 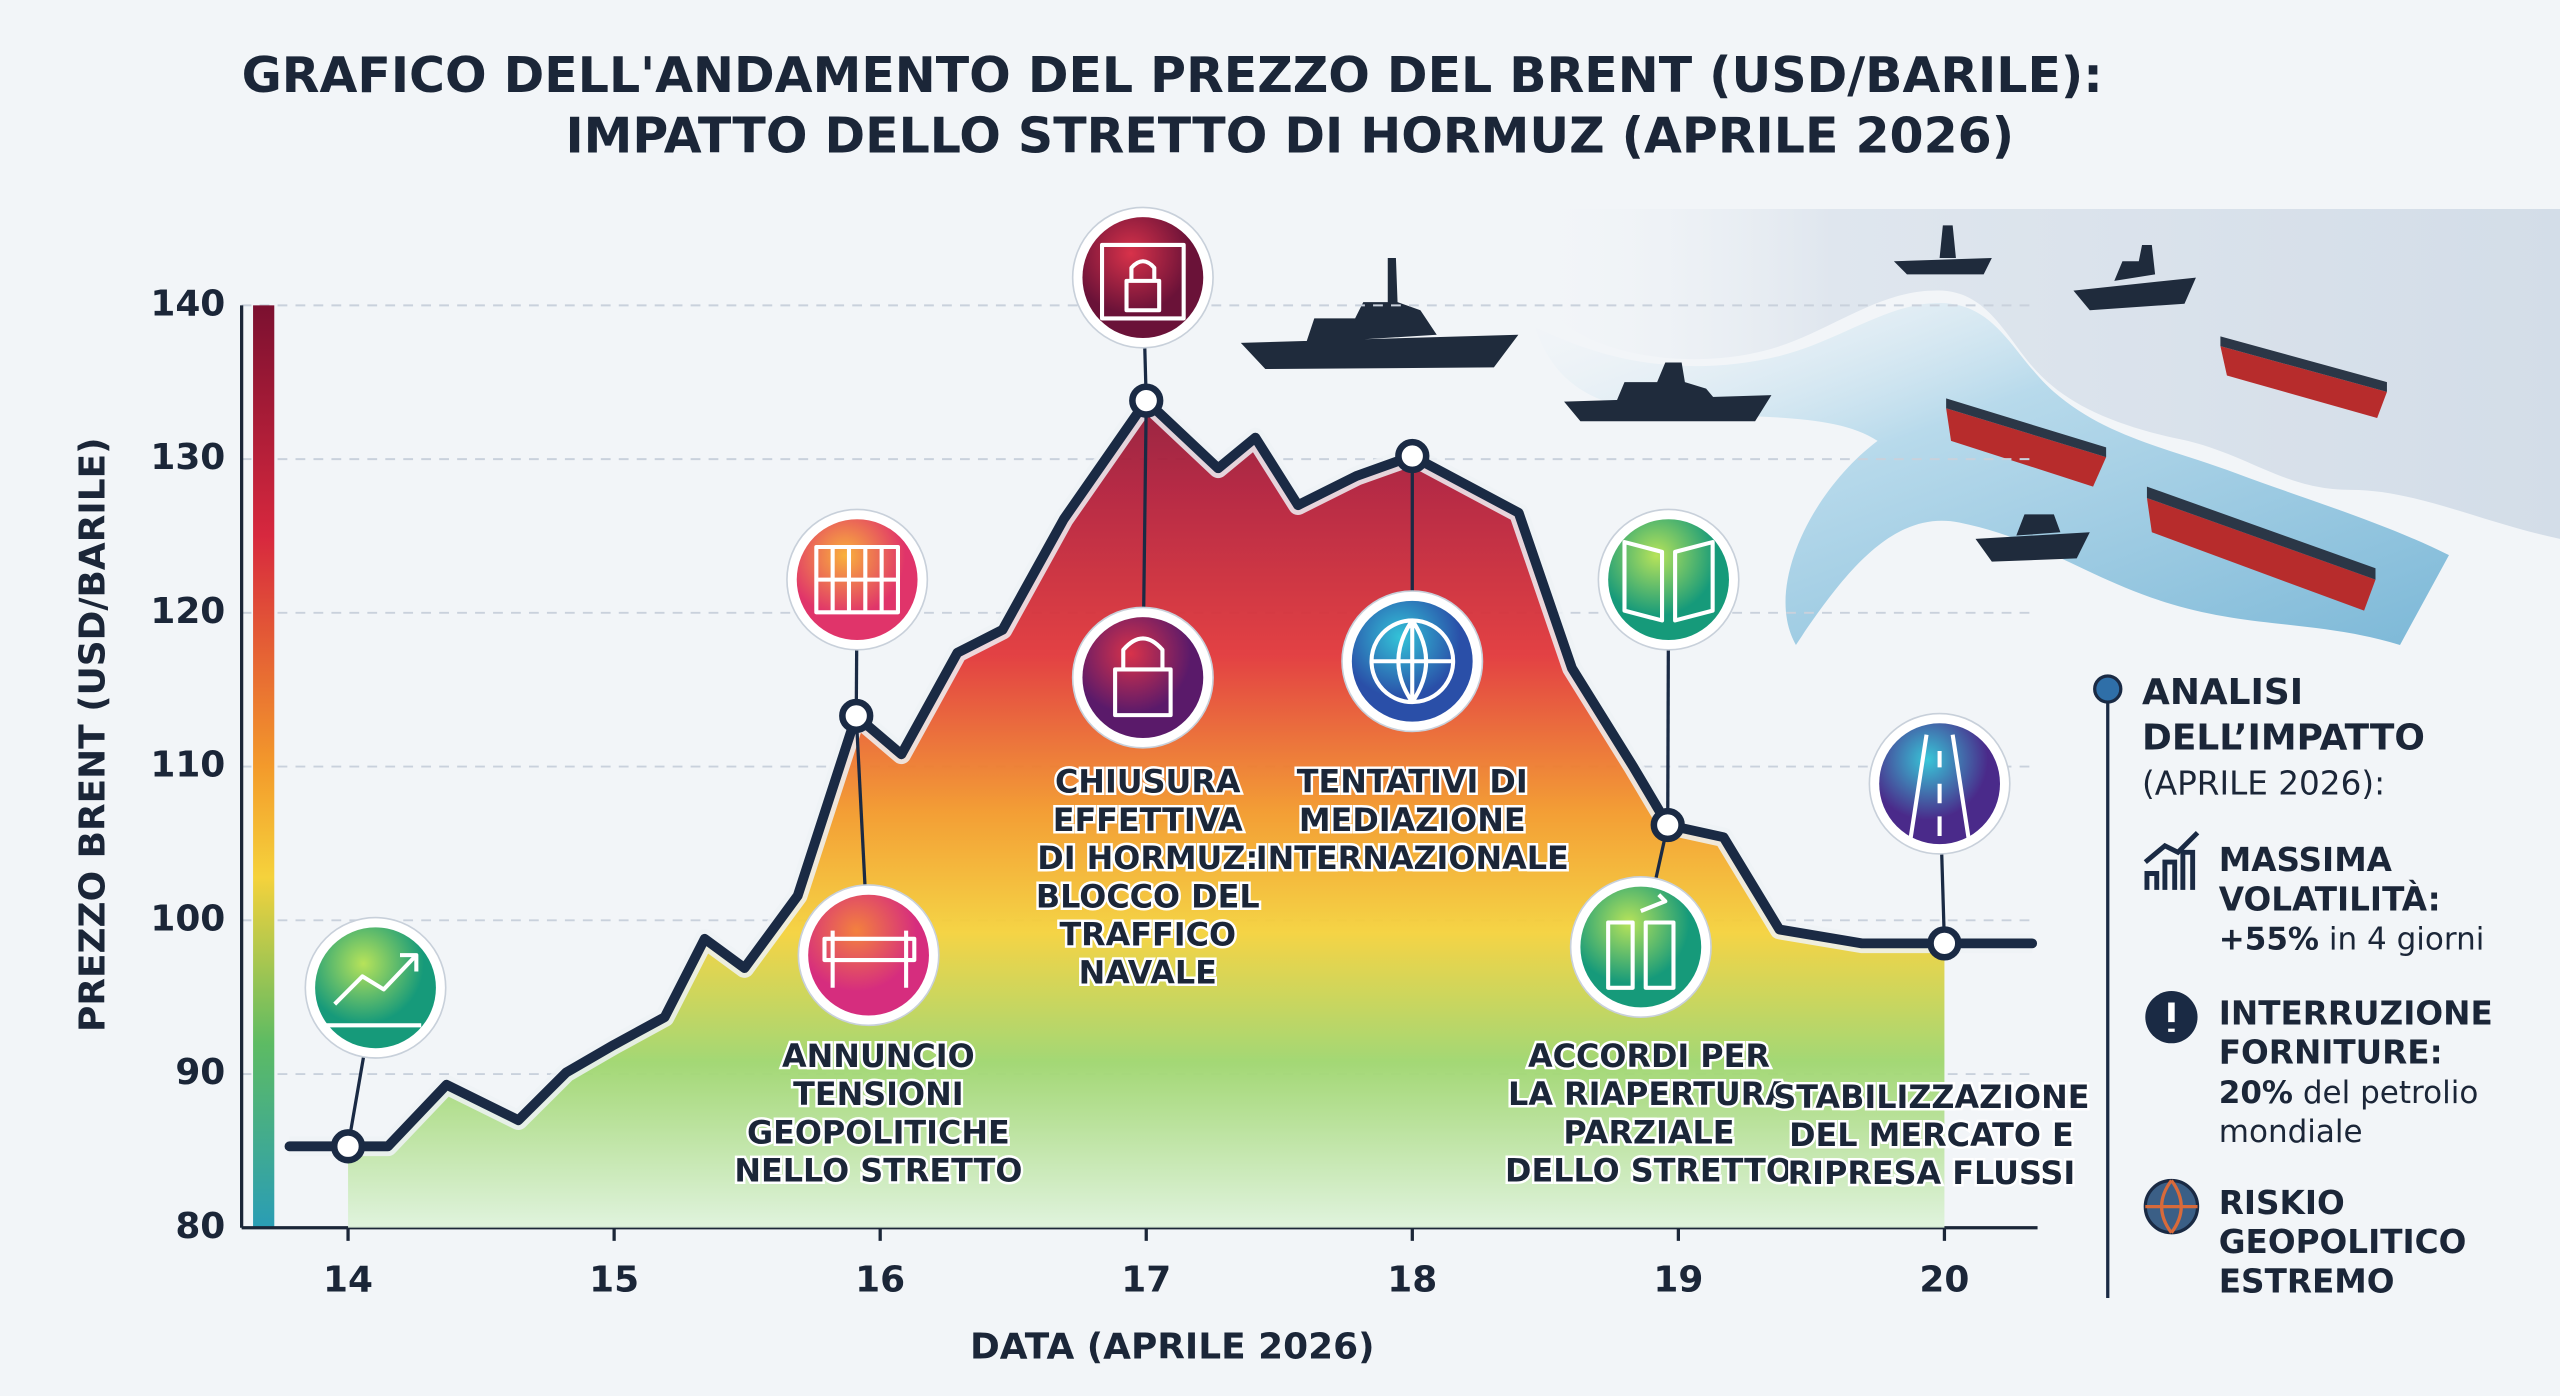 What do you see at coordinates (200, 1072) in the screenshot?
I see `y-tick-label: 90` at bounding box center [200, 1072].